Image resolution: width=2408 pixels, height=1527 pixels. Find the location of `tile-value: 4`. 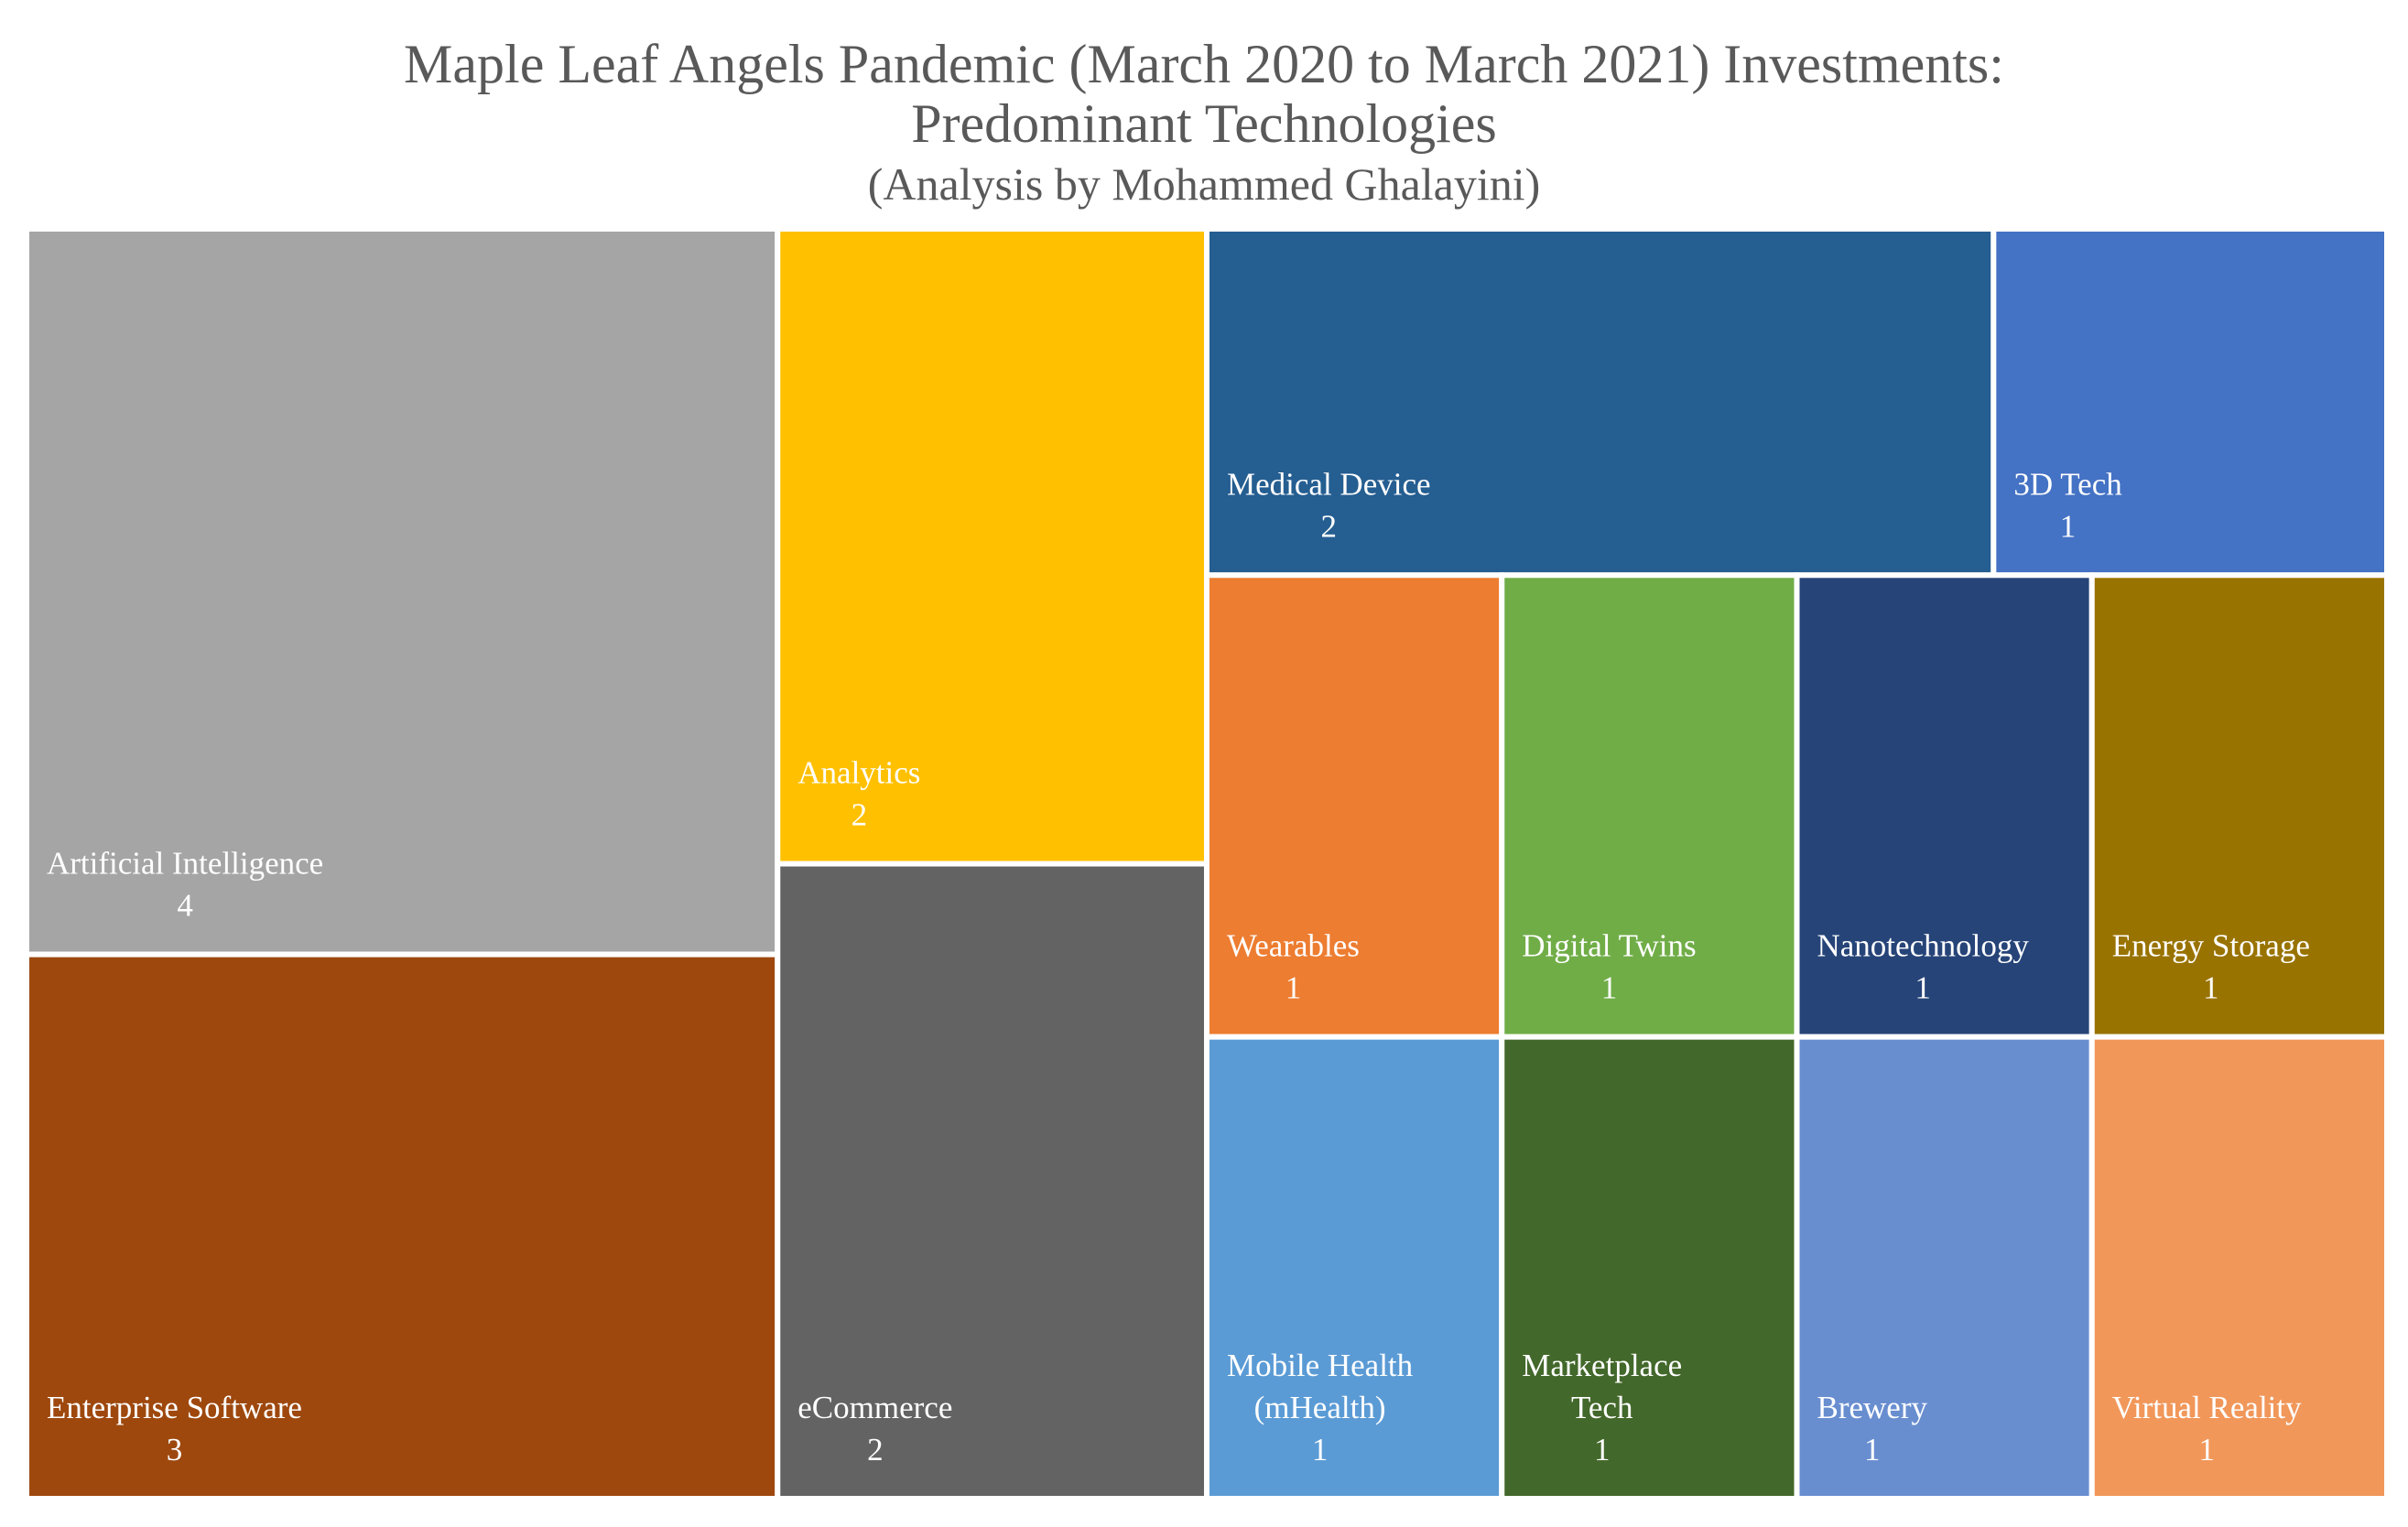

tile-value: 4 is located at coordinates (185, 906).